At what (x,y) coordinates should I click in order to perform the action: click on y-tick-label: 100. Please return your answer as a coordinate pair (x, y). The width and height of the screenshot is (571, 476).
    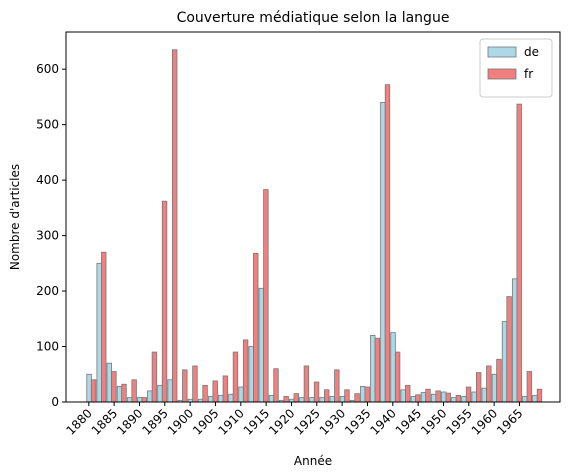
    Looking at the image, I should click on (47, 347).